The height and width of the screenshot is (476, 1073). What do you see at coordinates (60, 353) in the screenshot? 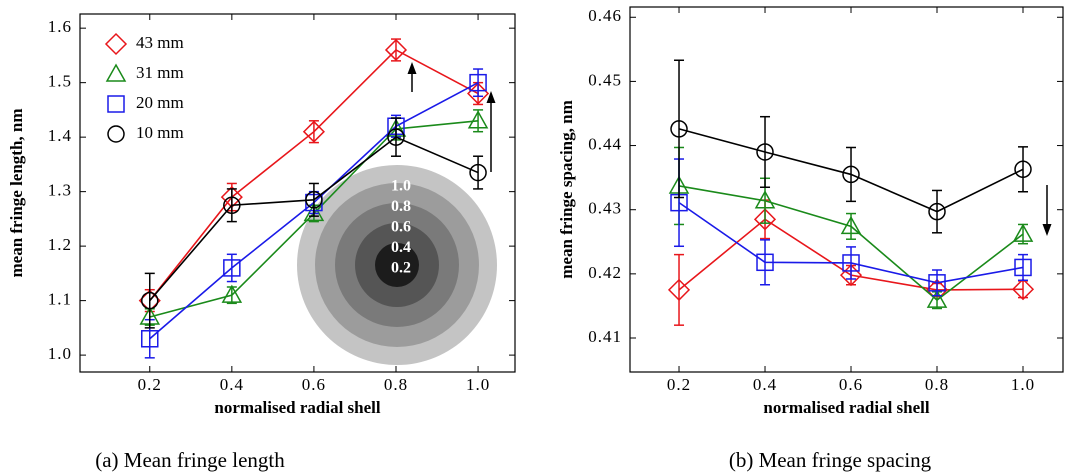
I see `y-tick-label: 1.0` at bounding box center [60, 353].